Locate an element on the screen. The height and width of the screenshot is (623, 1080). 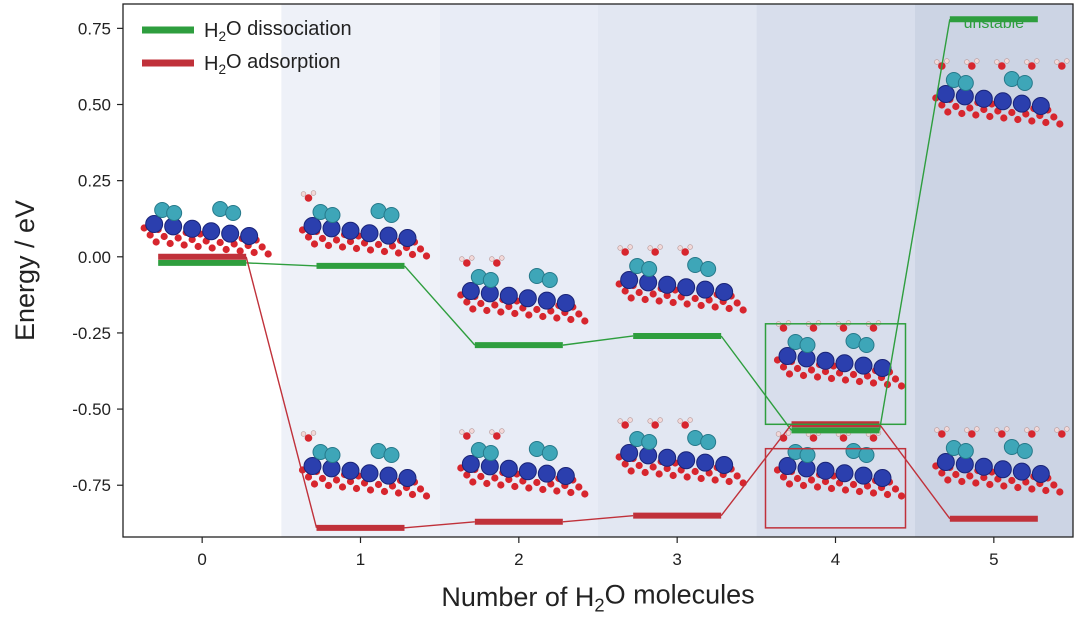
x-axis-title: Number of H2O molecules is located at coordinates (597, 597).